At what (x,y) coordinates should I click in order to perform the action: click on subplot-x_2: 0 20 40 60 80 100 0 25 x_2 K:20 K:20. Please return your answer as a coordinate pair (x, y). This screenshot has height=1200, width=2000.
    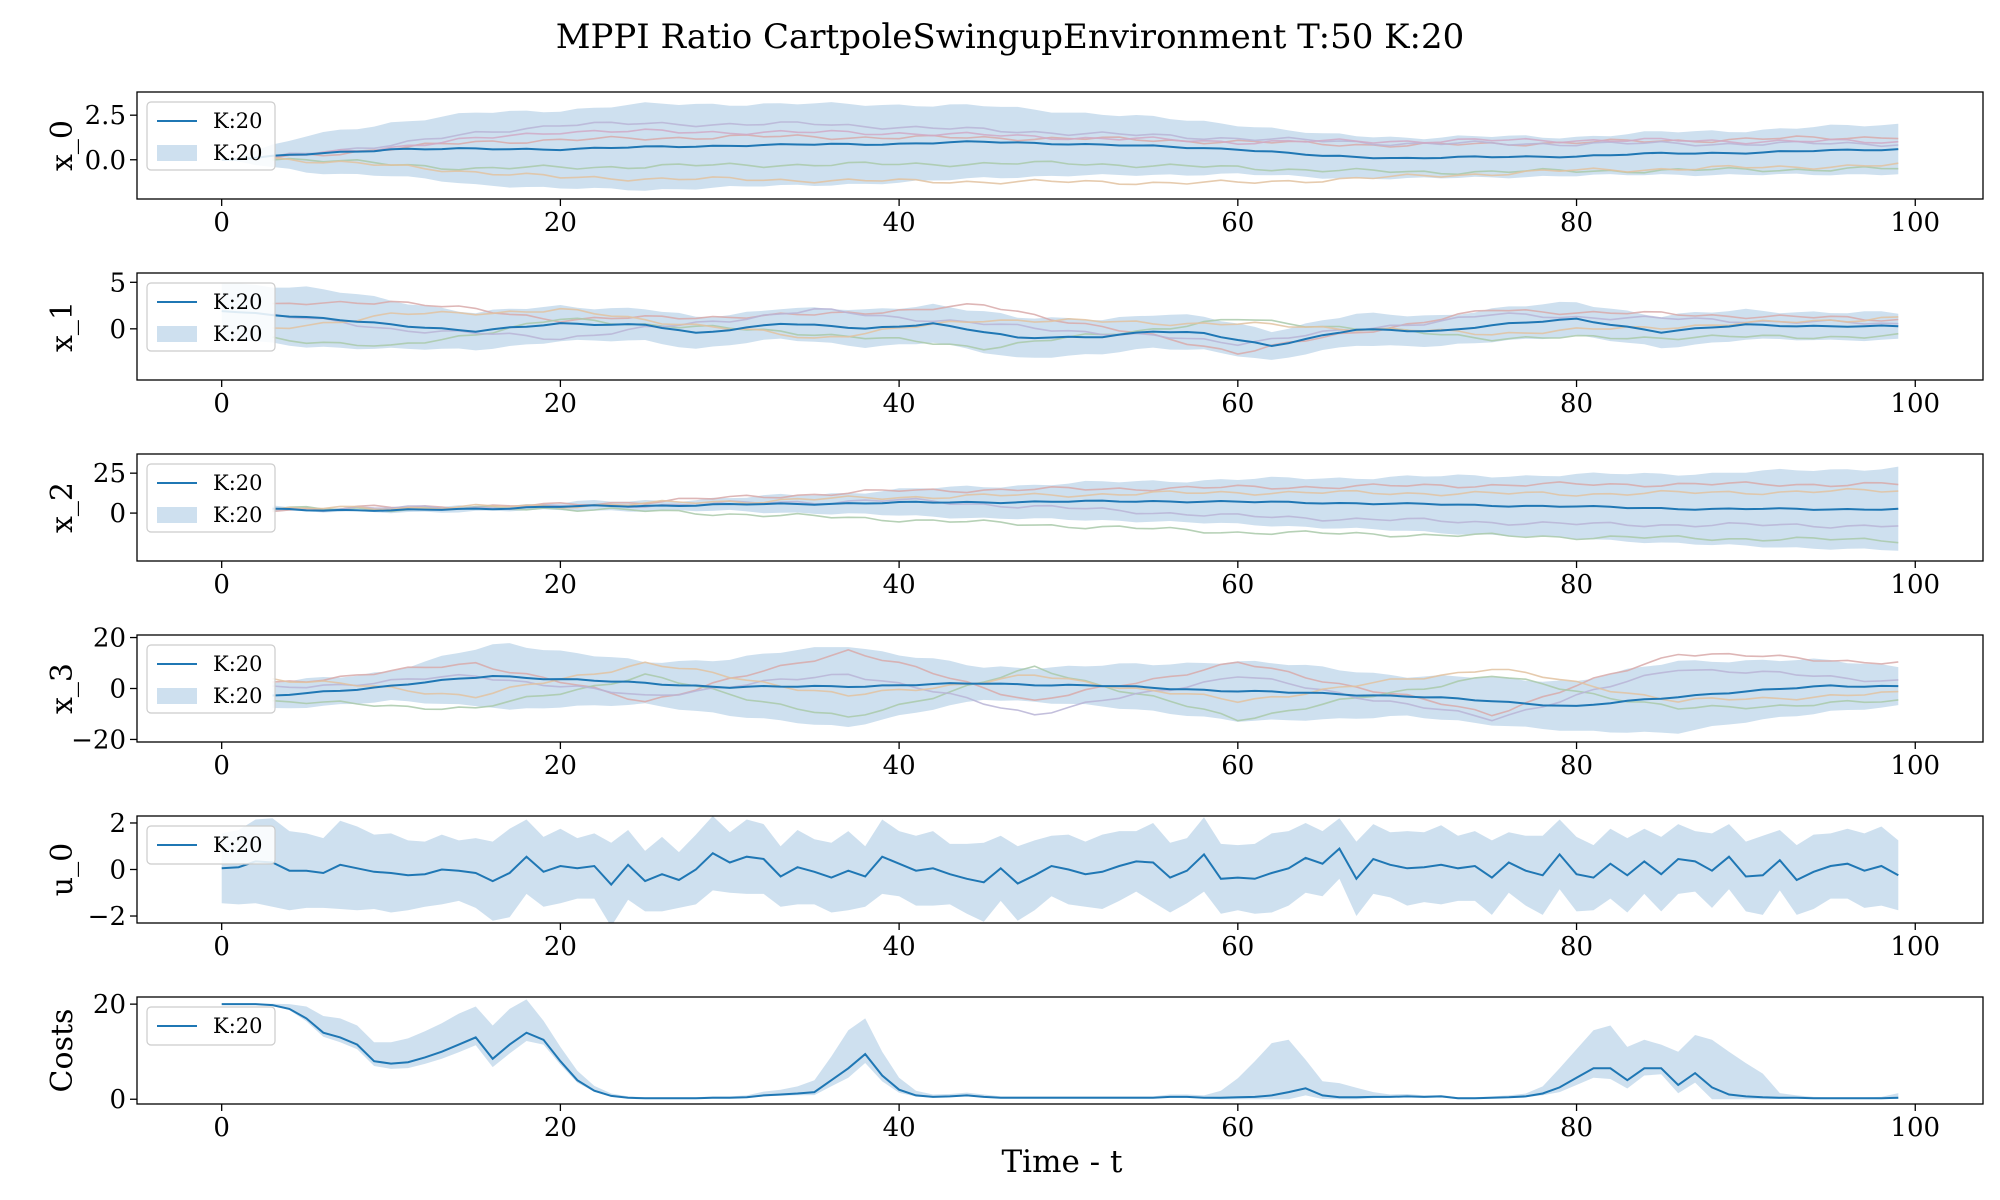
    Looking at the image, I should click on (1014, 526).